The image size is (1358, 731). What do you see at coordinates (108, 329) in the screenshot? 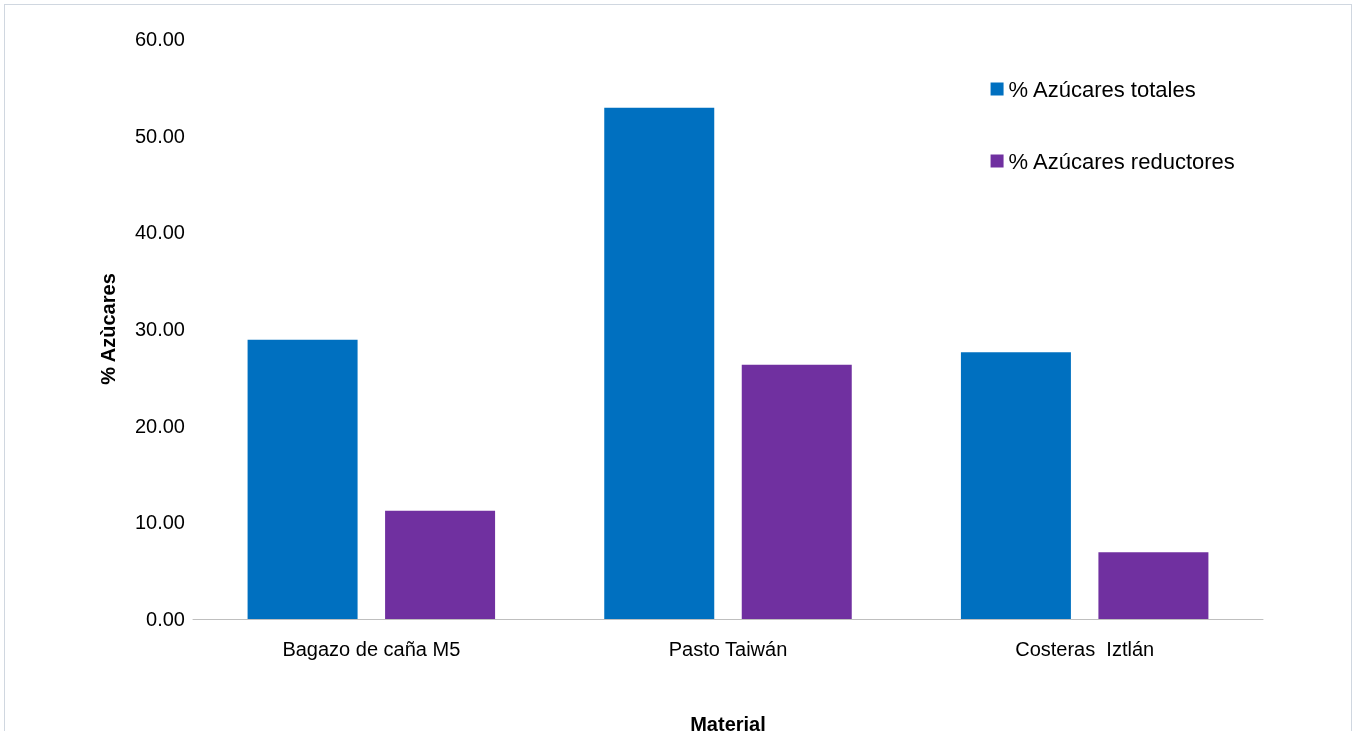
I see `y-axis-title: % Azùcares` at bounding box center [108, 329].